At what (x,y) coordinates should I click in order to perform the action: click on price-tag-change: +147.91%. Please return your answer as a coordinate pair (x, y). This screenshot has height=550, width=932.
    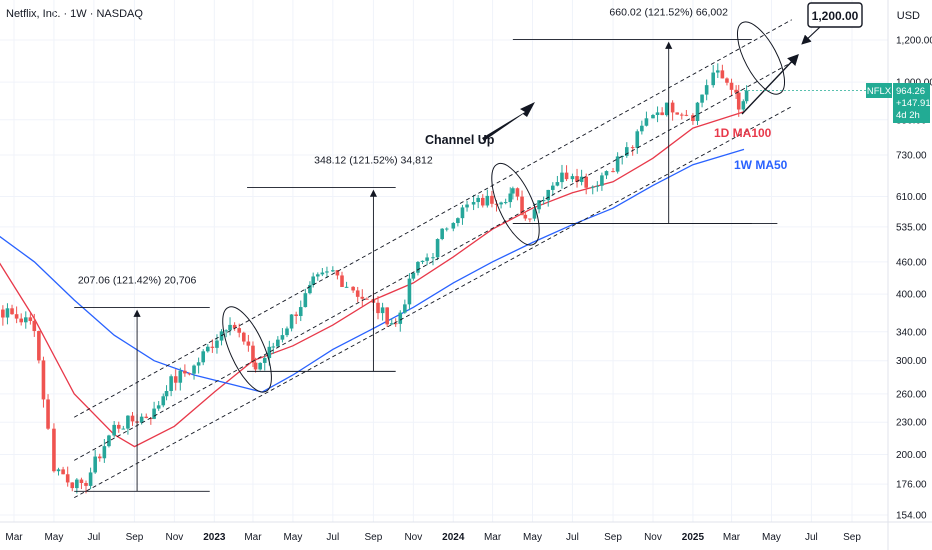
    Looking at the image, I should click on (914, 103).